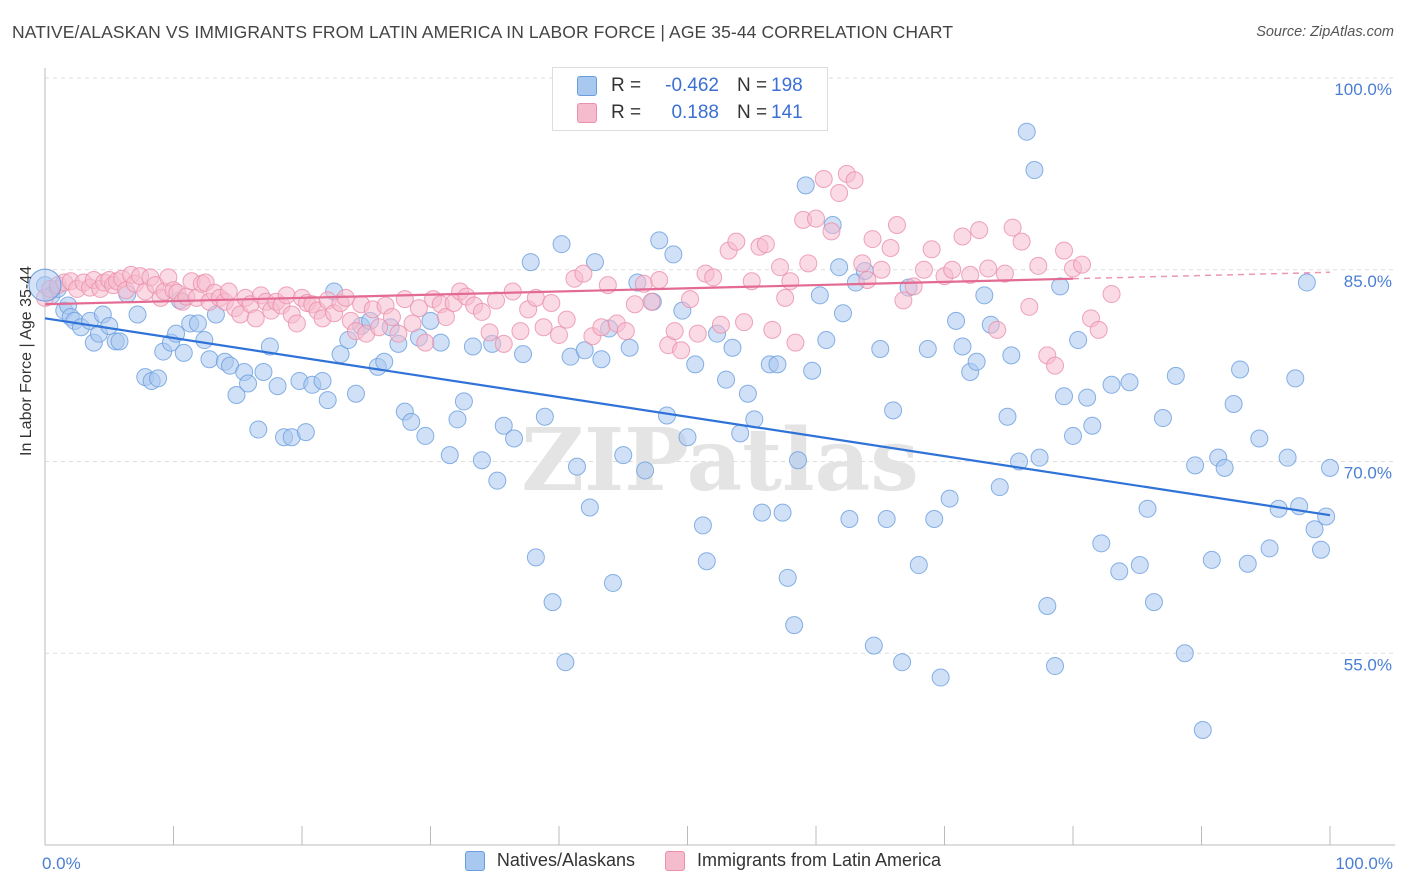 The image size is (1406, 892). What do you see at coordinates (695, 112) in the screenshot?
I see `r-value: 0.188` at bounding box center [695, 112].